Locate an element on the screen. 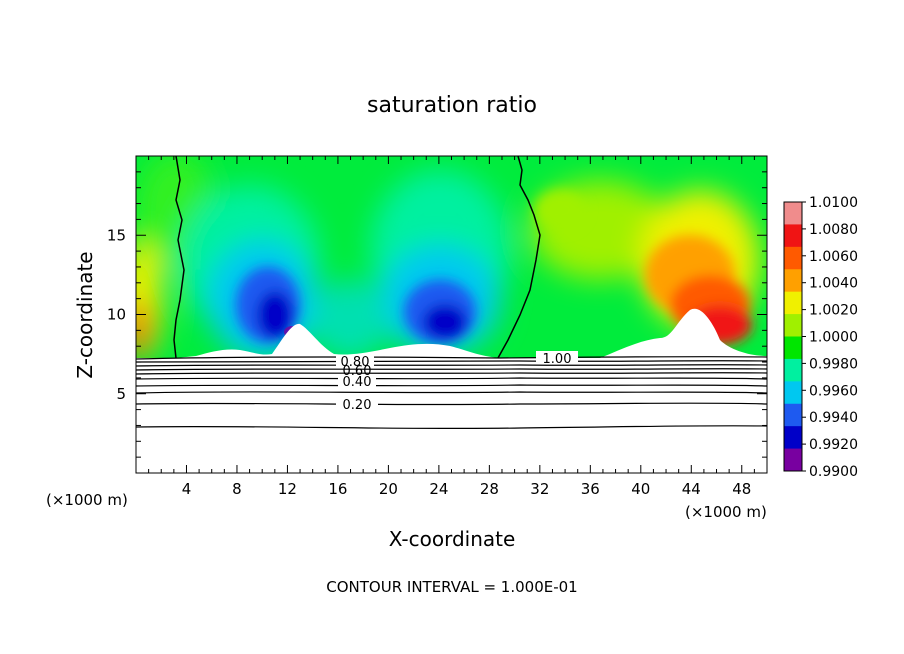 This screenshot has height=654, width=904. contour-label-040: 0.40 is located at coordinates (357, 382).